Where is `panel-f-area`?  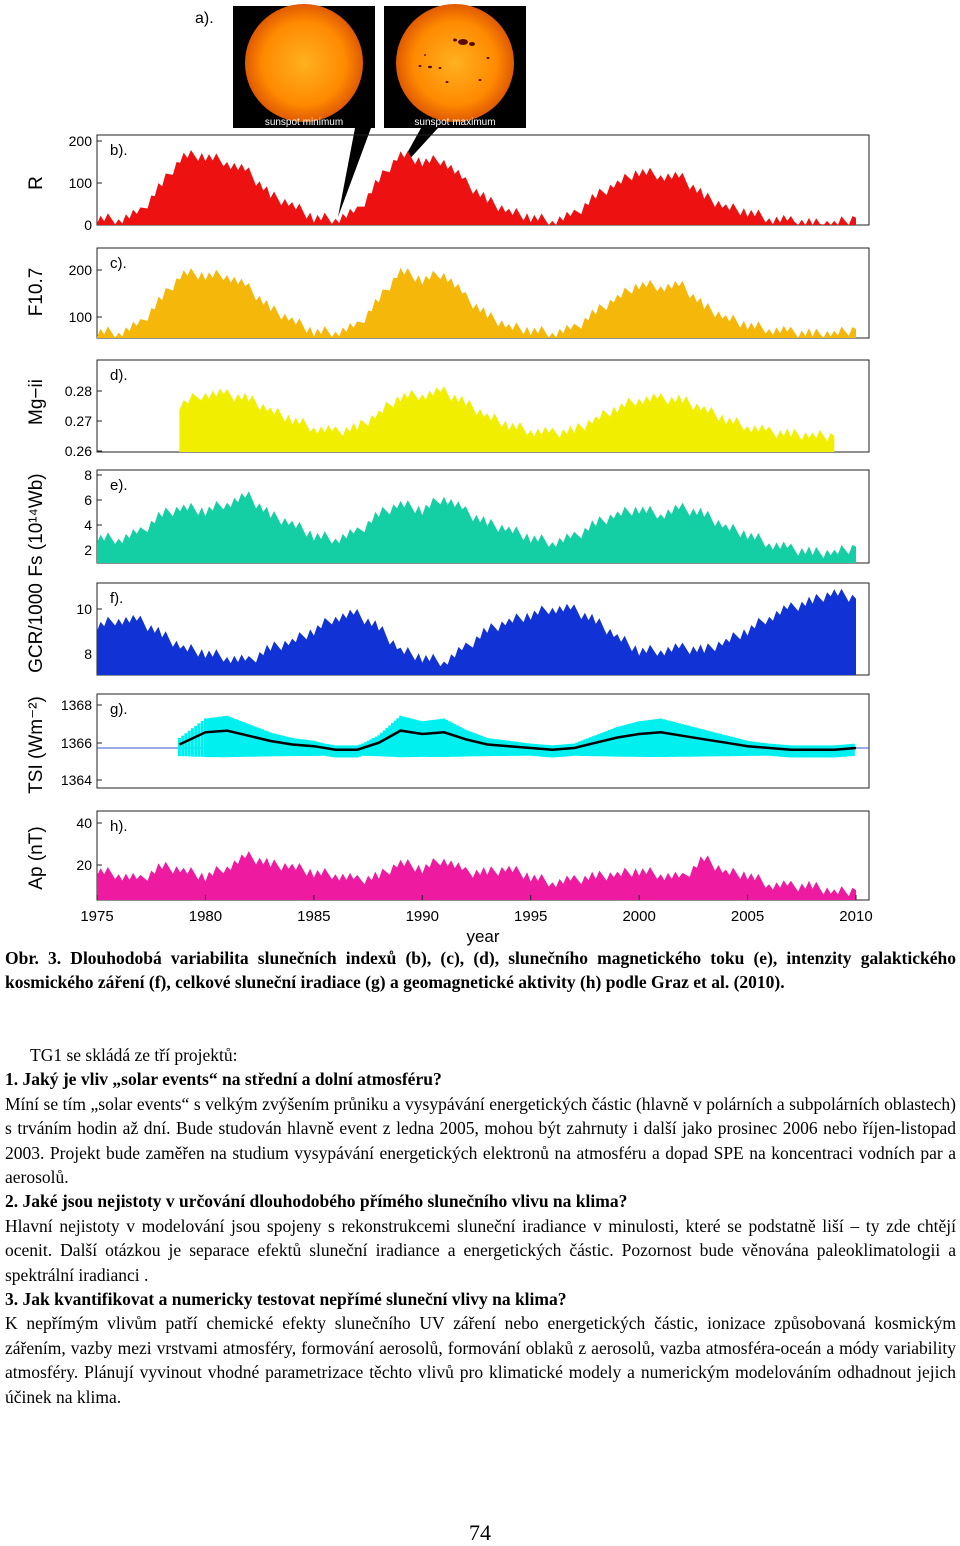
panel-f-area is located at coordinates (476, 631).